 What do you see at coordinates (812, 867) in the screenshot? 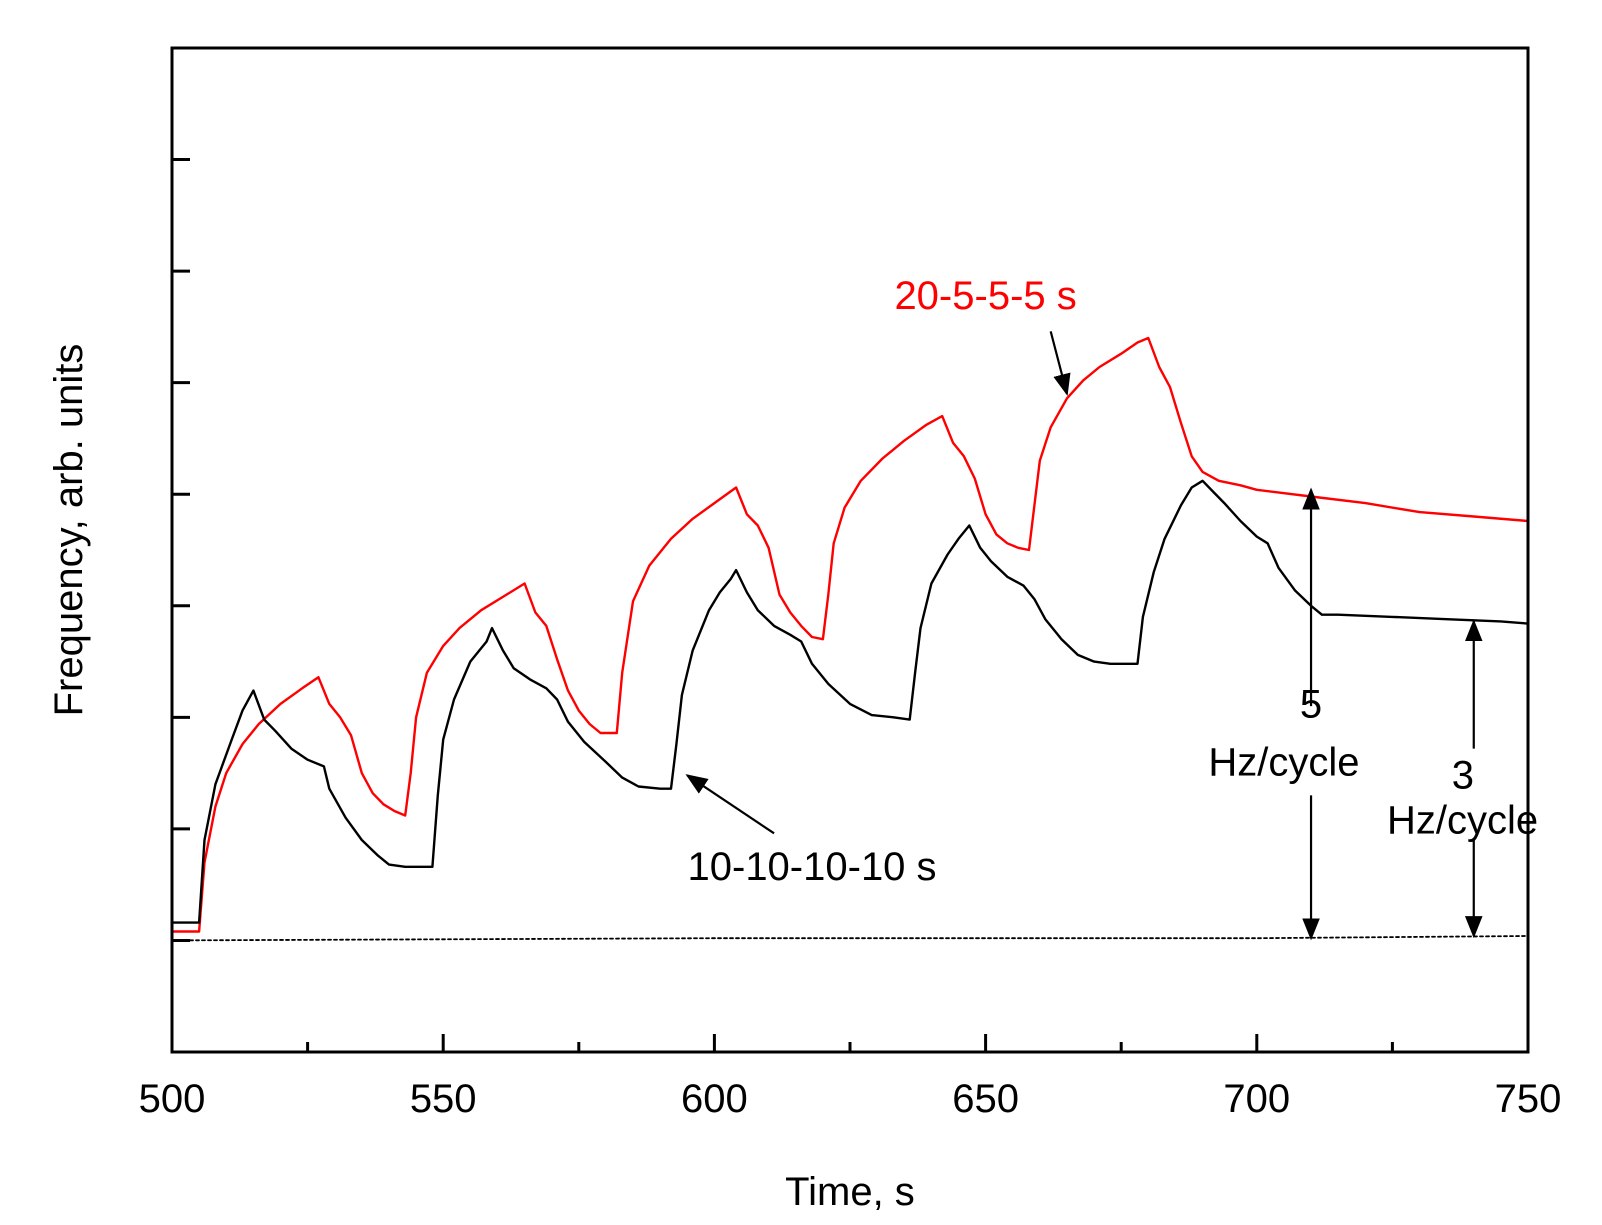
I see `annotation-label-black: 10-10-10-10 s` at bounding box center [812, 867].